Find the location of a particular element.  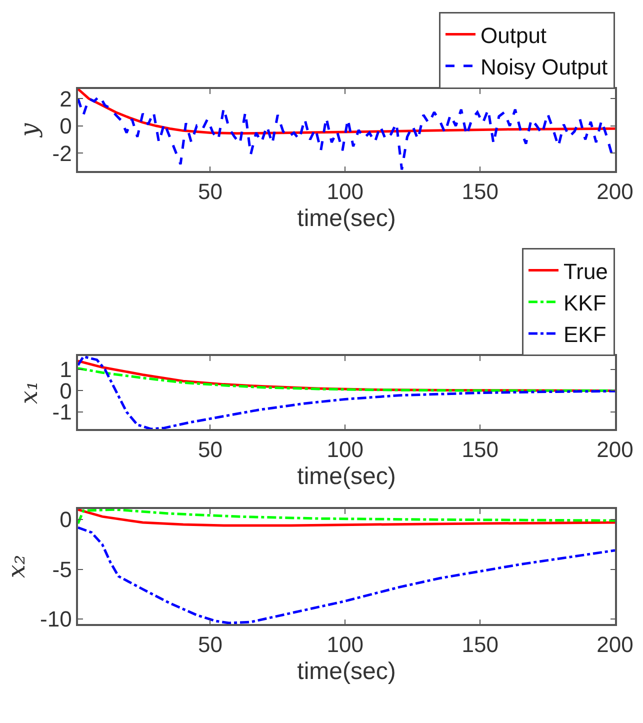

y-axis-title: x₁ is located at coordinates (28, 392).